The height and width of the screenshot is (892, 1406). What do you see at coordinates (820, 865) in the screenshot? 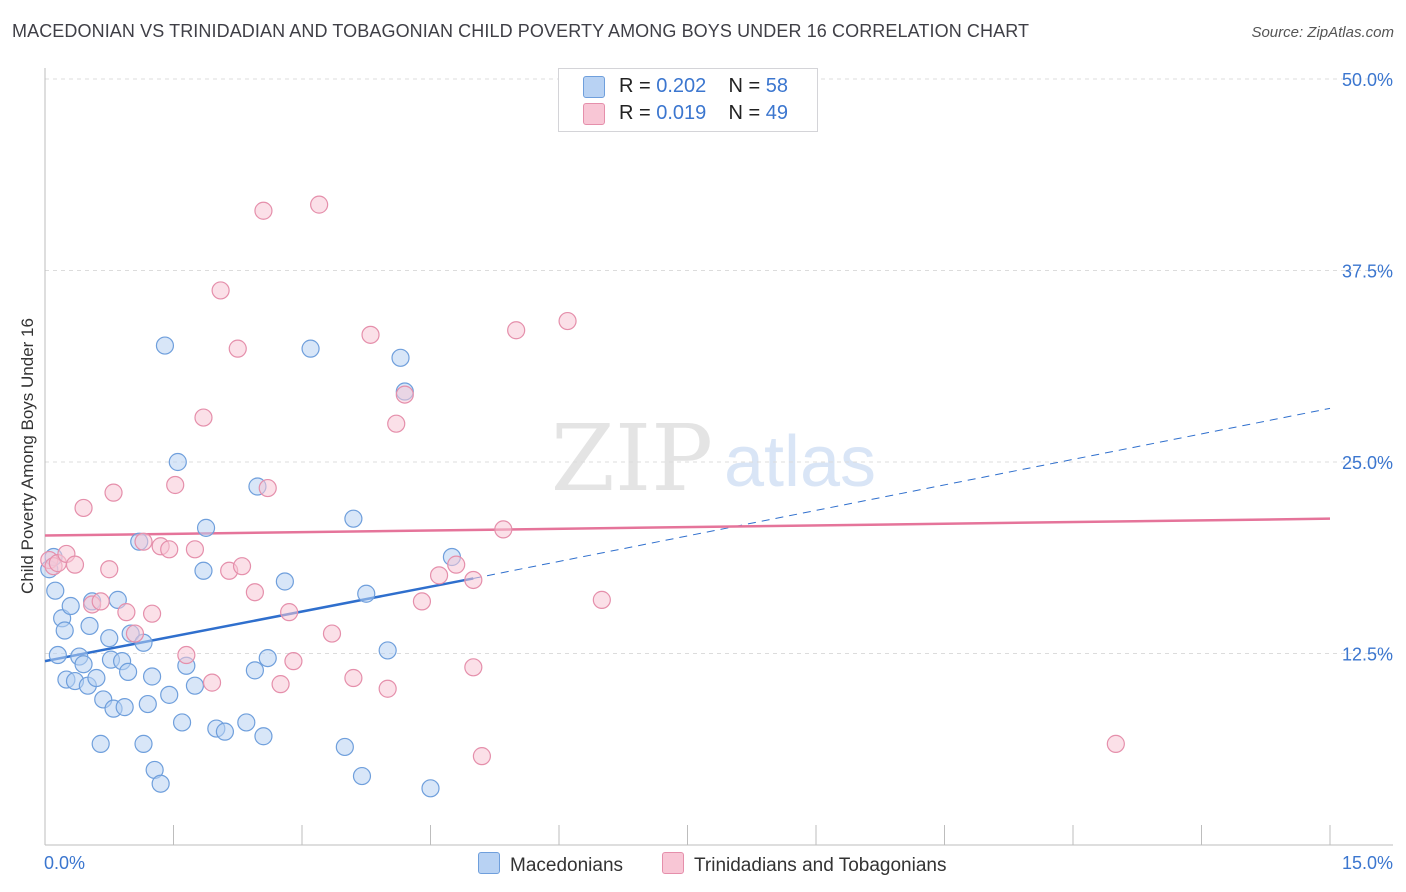
I see `legend-label-trinidadians: Trinidadians and Tobagonians` at bounding box center [820, 865].